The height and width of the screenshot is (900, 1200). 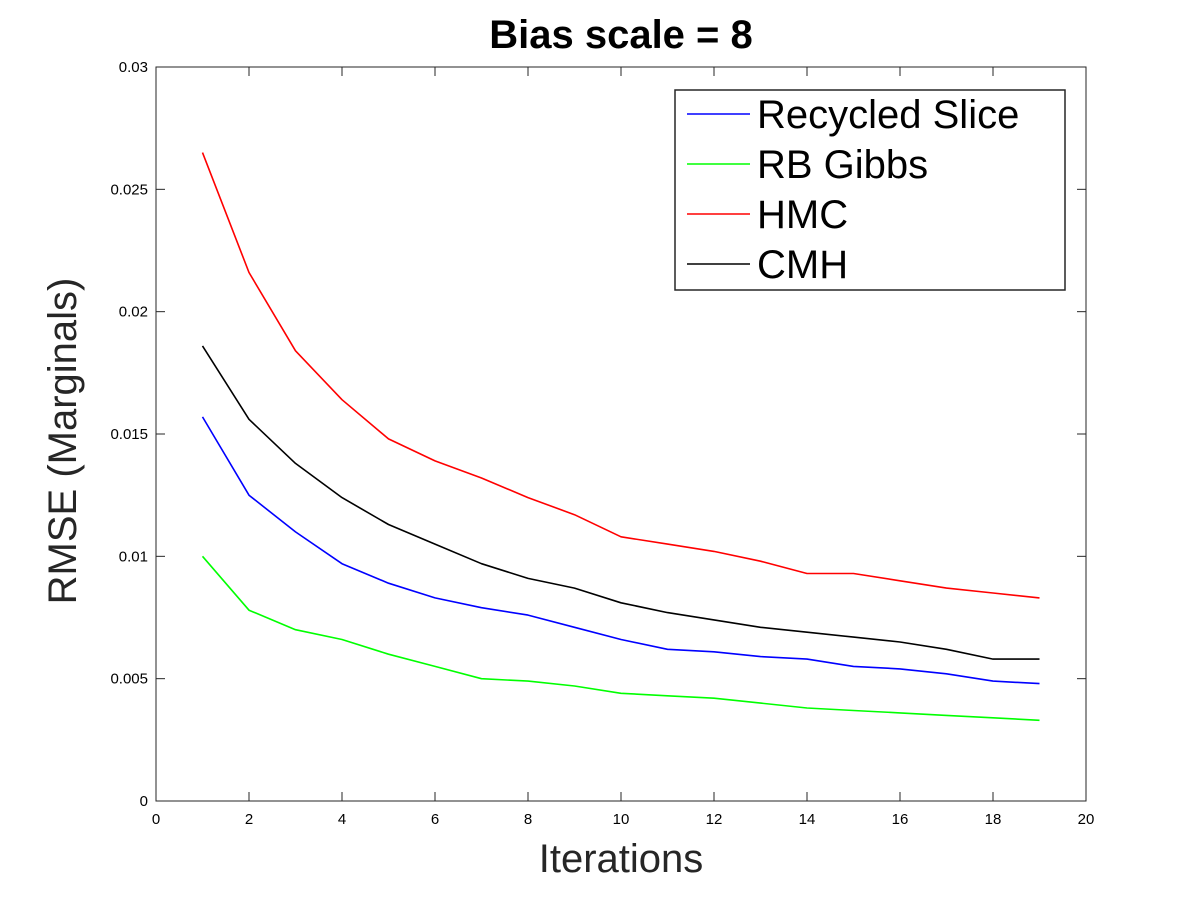 I want to click on legend-label-hmc: HMC, so click(x=802, y=215).